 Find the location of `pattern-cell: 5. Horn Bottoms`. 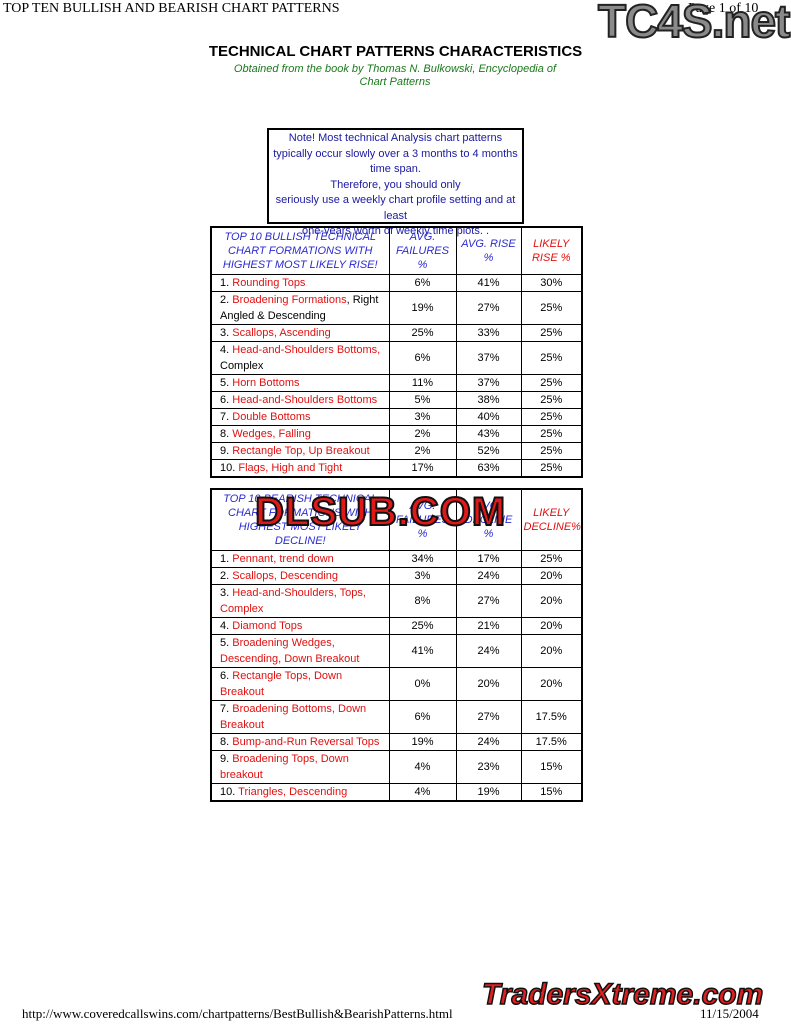

pattern-cell: 5. Horn Bottoms is located at coordinates (300, 383).